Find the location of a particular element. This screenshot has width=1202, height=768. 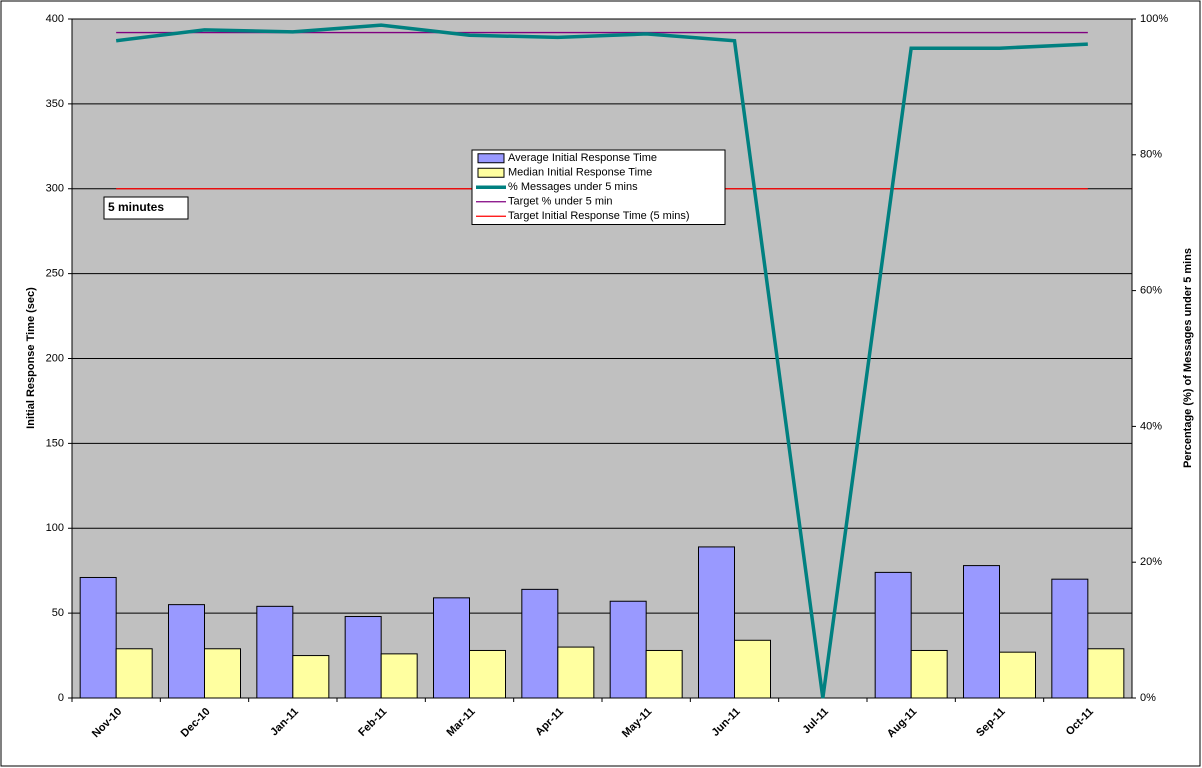

y-tick-label: 150 is located at coordinates (55, 443).